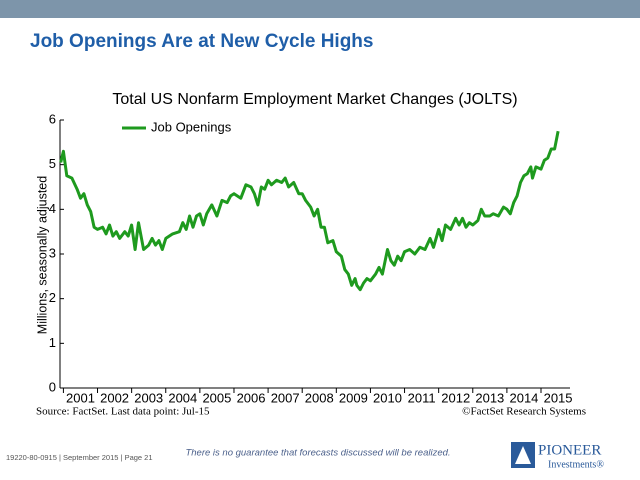 The width and height of the screenshot is (640, 480). I want to click on x-tick-label: 2014, so click(523, 397).